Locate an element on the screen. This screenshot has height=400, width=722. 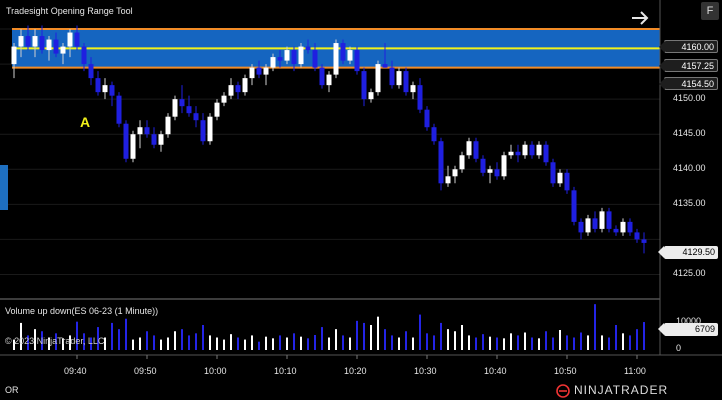
time-axis-label: 09:50 is located at coordinates (145, 371).